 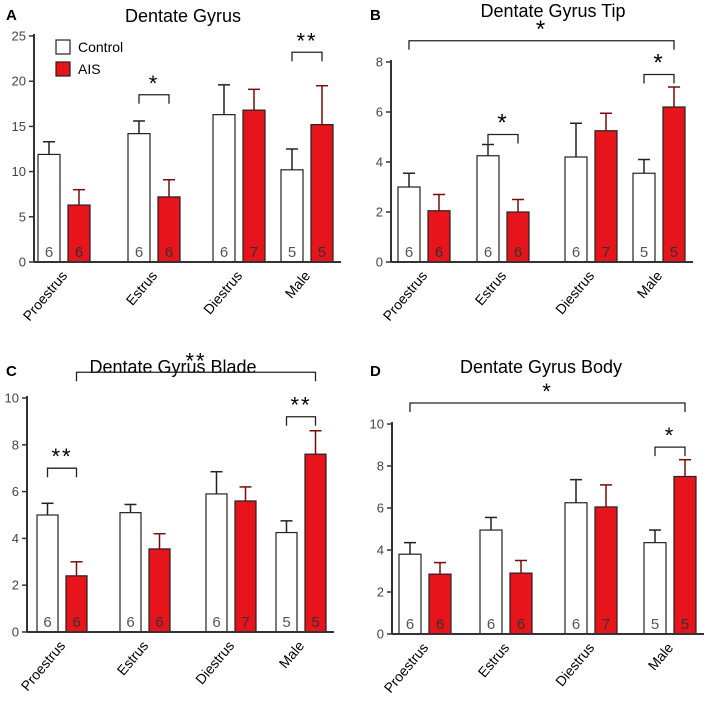 I want to click on y-tick-label: 25, so click(x=19, y=36).